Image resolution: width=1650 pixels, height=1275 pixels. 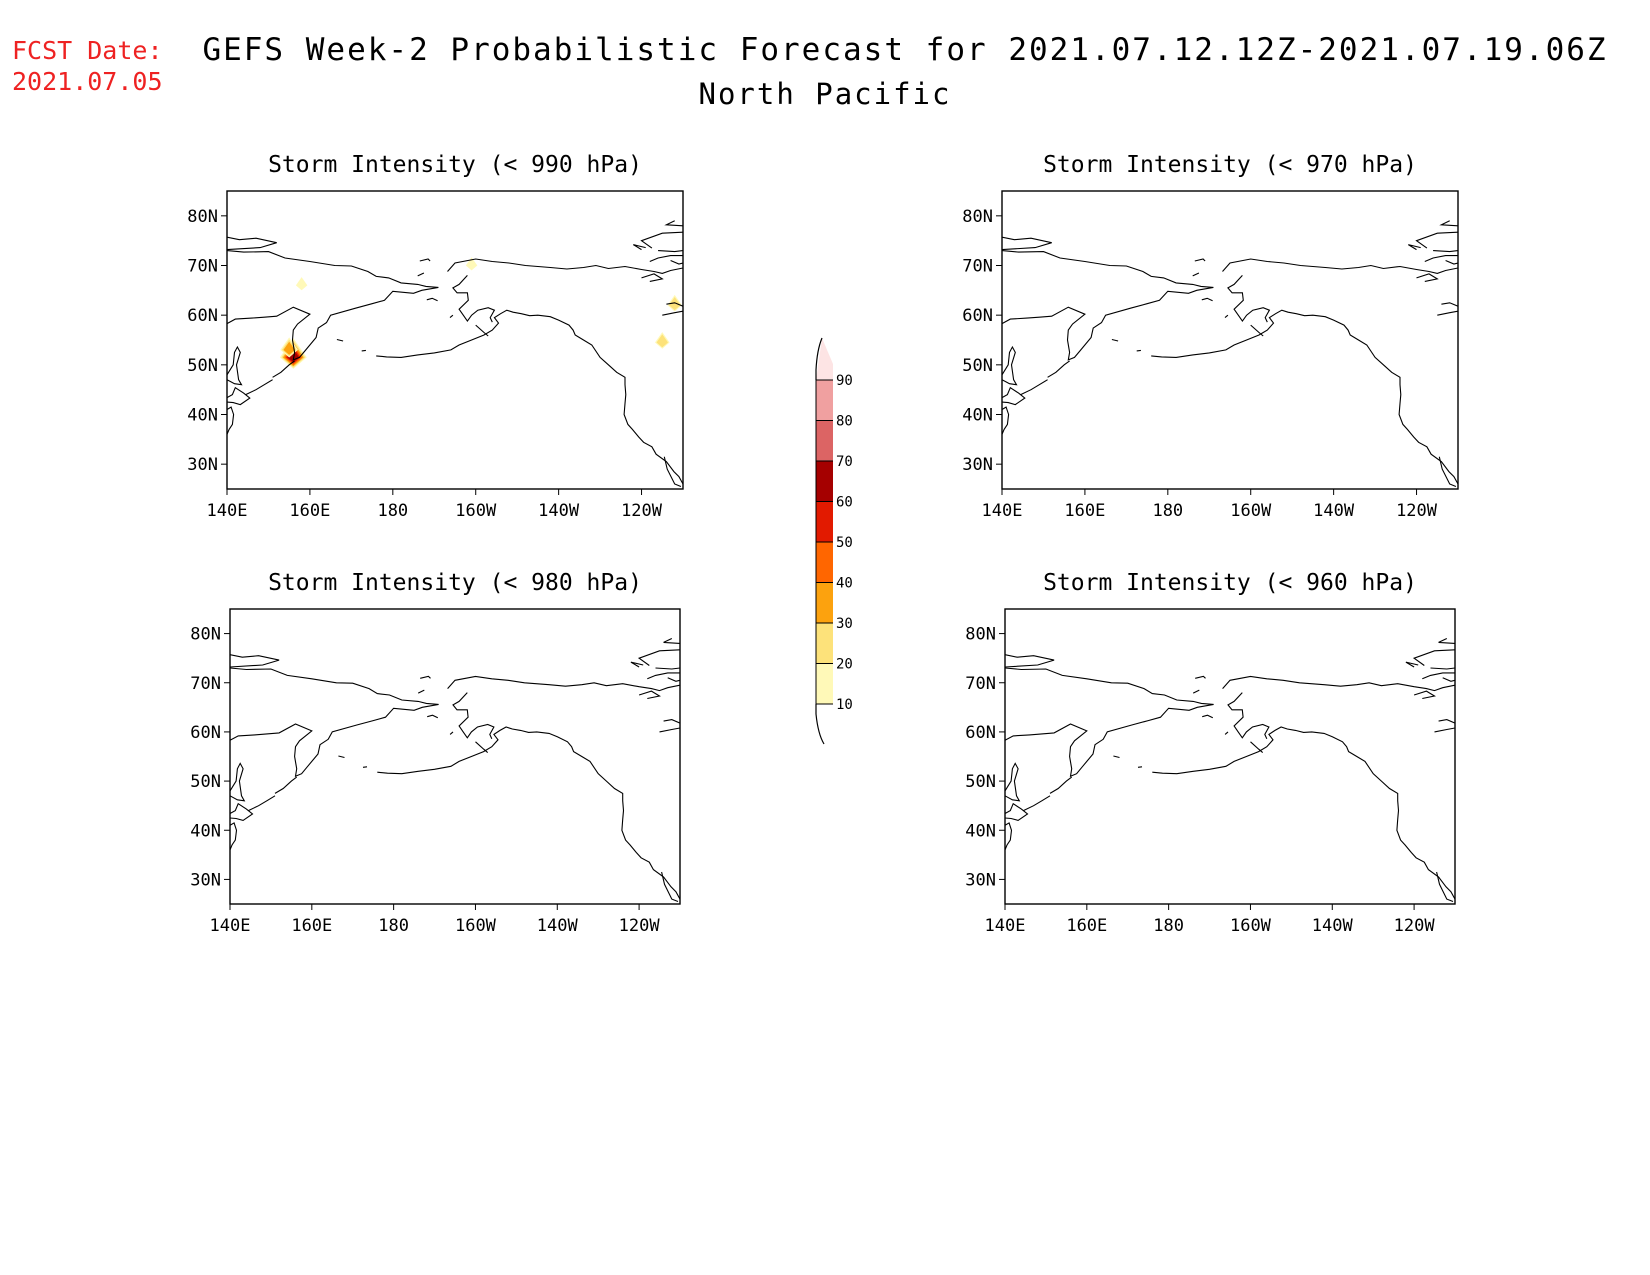 What do you see at coordinates (820, 724) in the screenshot?
I see `colorbar-cap-bottom` at bounding box center [820, 724].